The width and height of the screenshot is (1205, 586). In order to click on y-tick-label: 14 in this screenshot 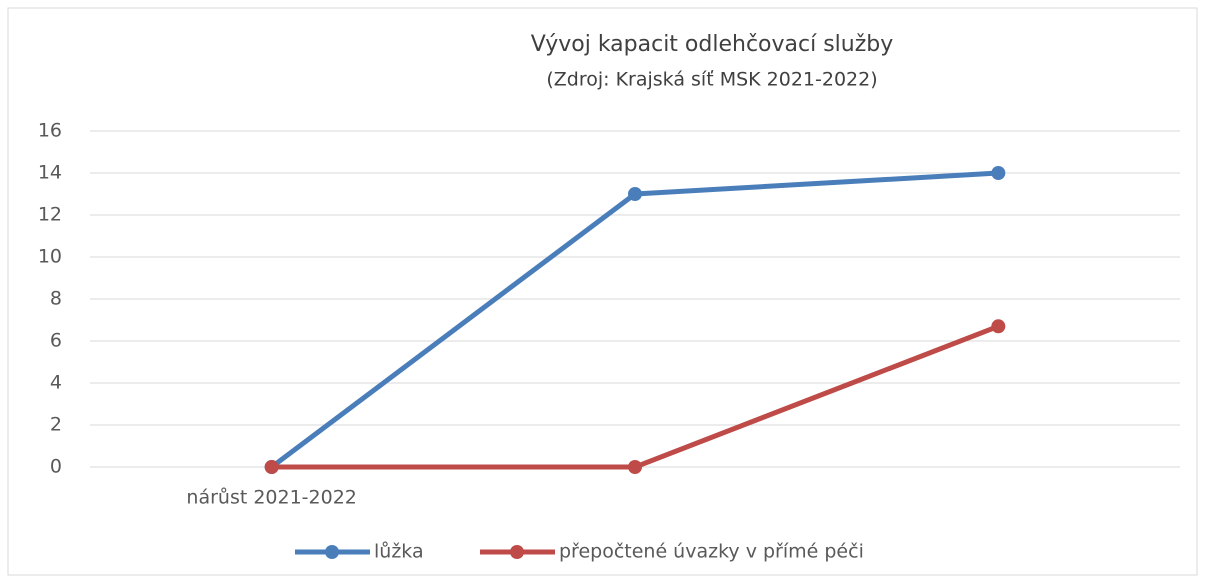, I will do `click(50, 173)`.